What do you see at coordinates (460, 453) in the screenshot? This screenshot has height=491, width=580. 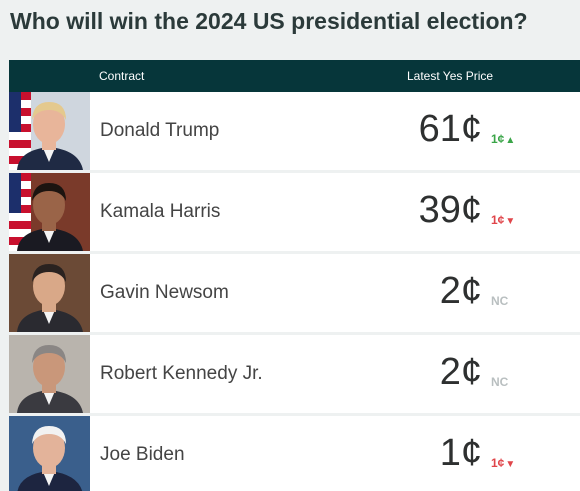 I see `yes-price: 1¢` at bounding box center [460, 453].